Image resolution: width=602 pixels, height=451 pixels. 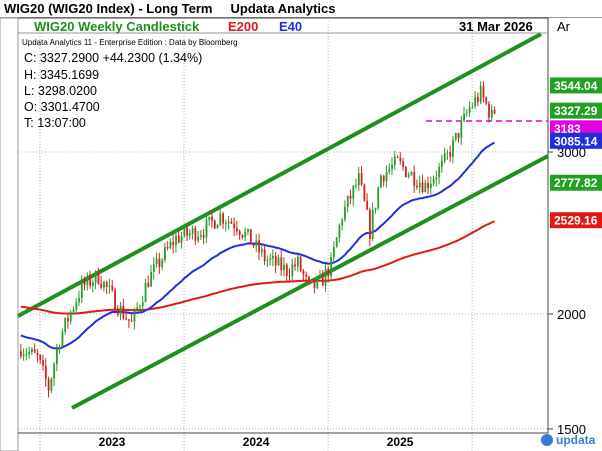 What do you see at coordinates (576, 141) in the screenshot?
I see `price-tag-label: 3085.14` at bounding box center [576, 141].